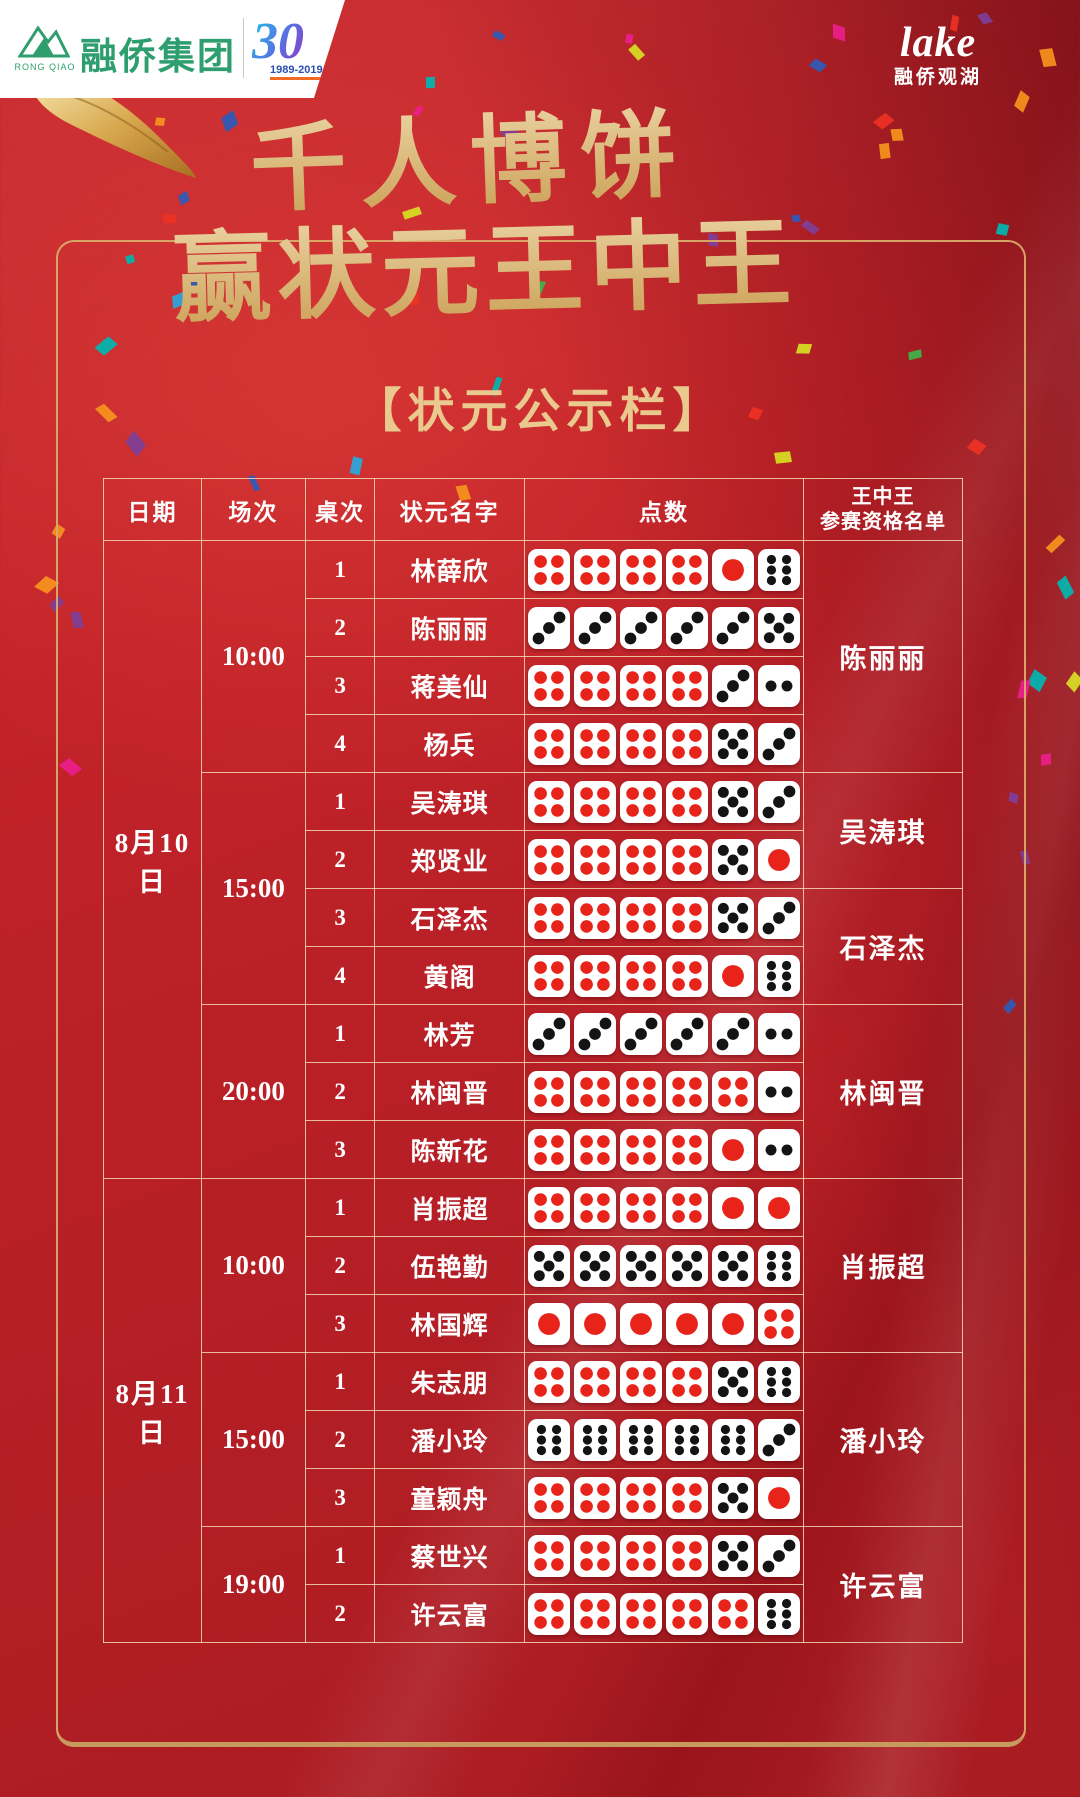  What do you see at coordinates (883, 1584) in the screenshot?
I see `king-qualifier-cell: 许云富` at bounding box center [883, 1584].